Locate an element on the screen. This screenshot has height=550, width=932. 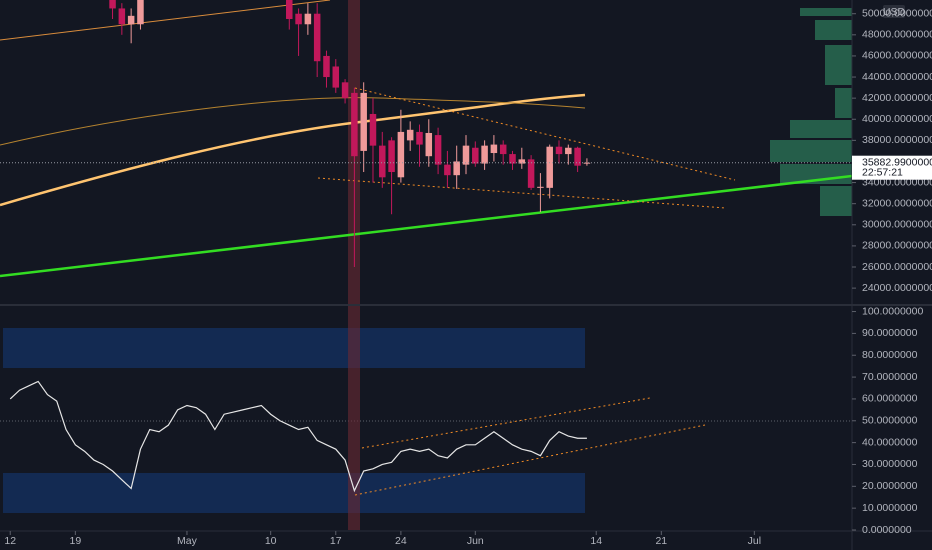
x-tick-label: 14 is located at coordinates (596, 541).